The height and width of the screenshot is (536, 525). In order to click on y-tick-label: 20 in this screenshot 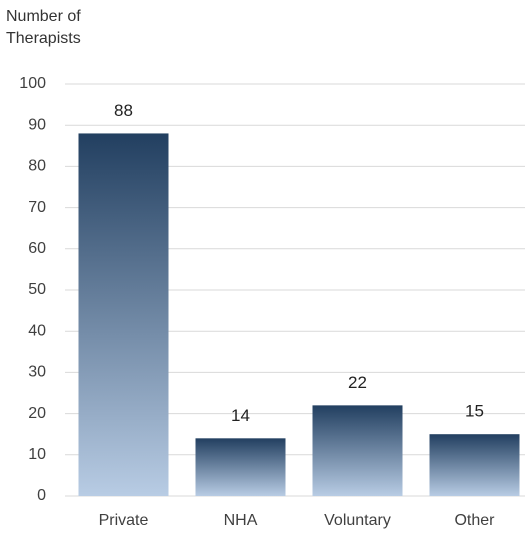, I will do `click(37, 413)`.